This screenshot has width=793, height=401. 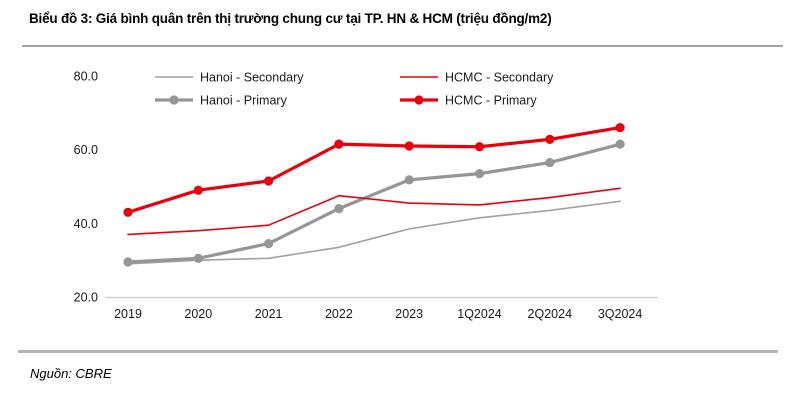 What do you see at coordinates (198, 314) in the screenshot?
I see `x-axis-tick-label: 2020` at bounding box center [198, 314].